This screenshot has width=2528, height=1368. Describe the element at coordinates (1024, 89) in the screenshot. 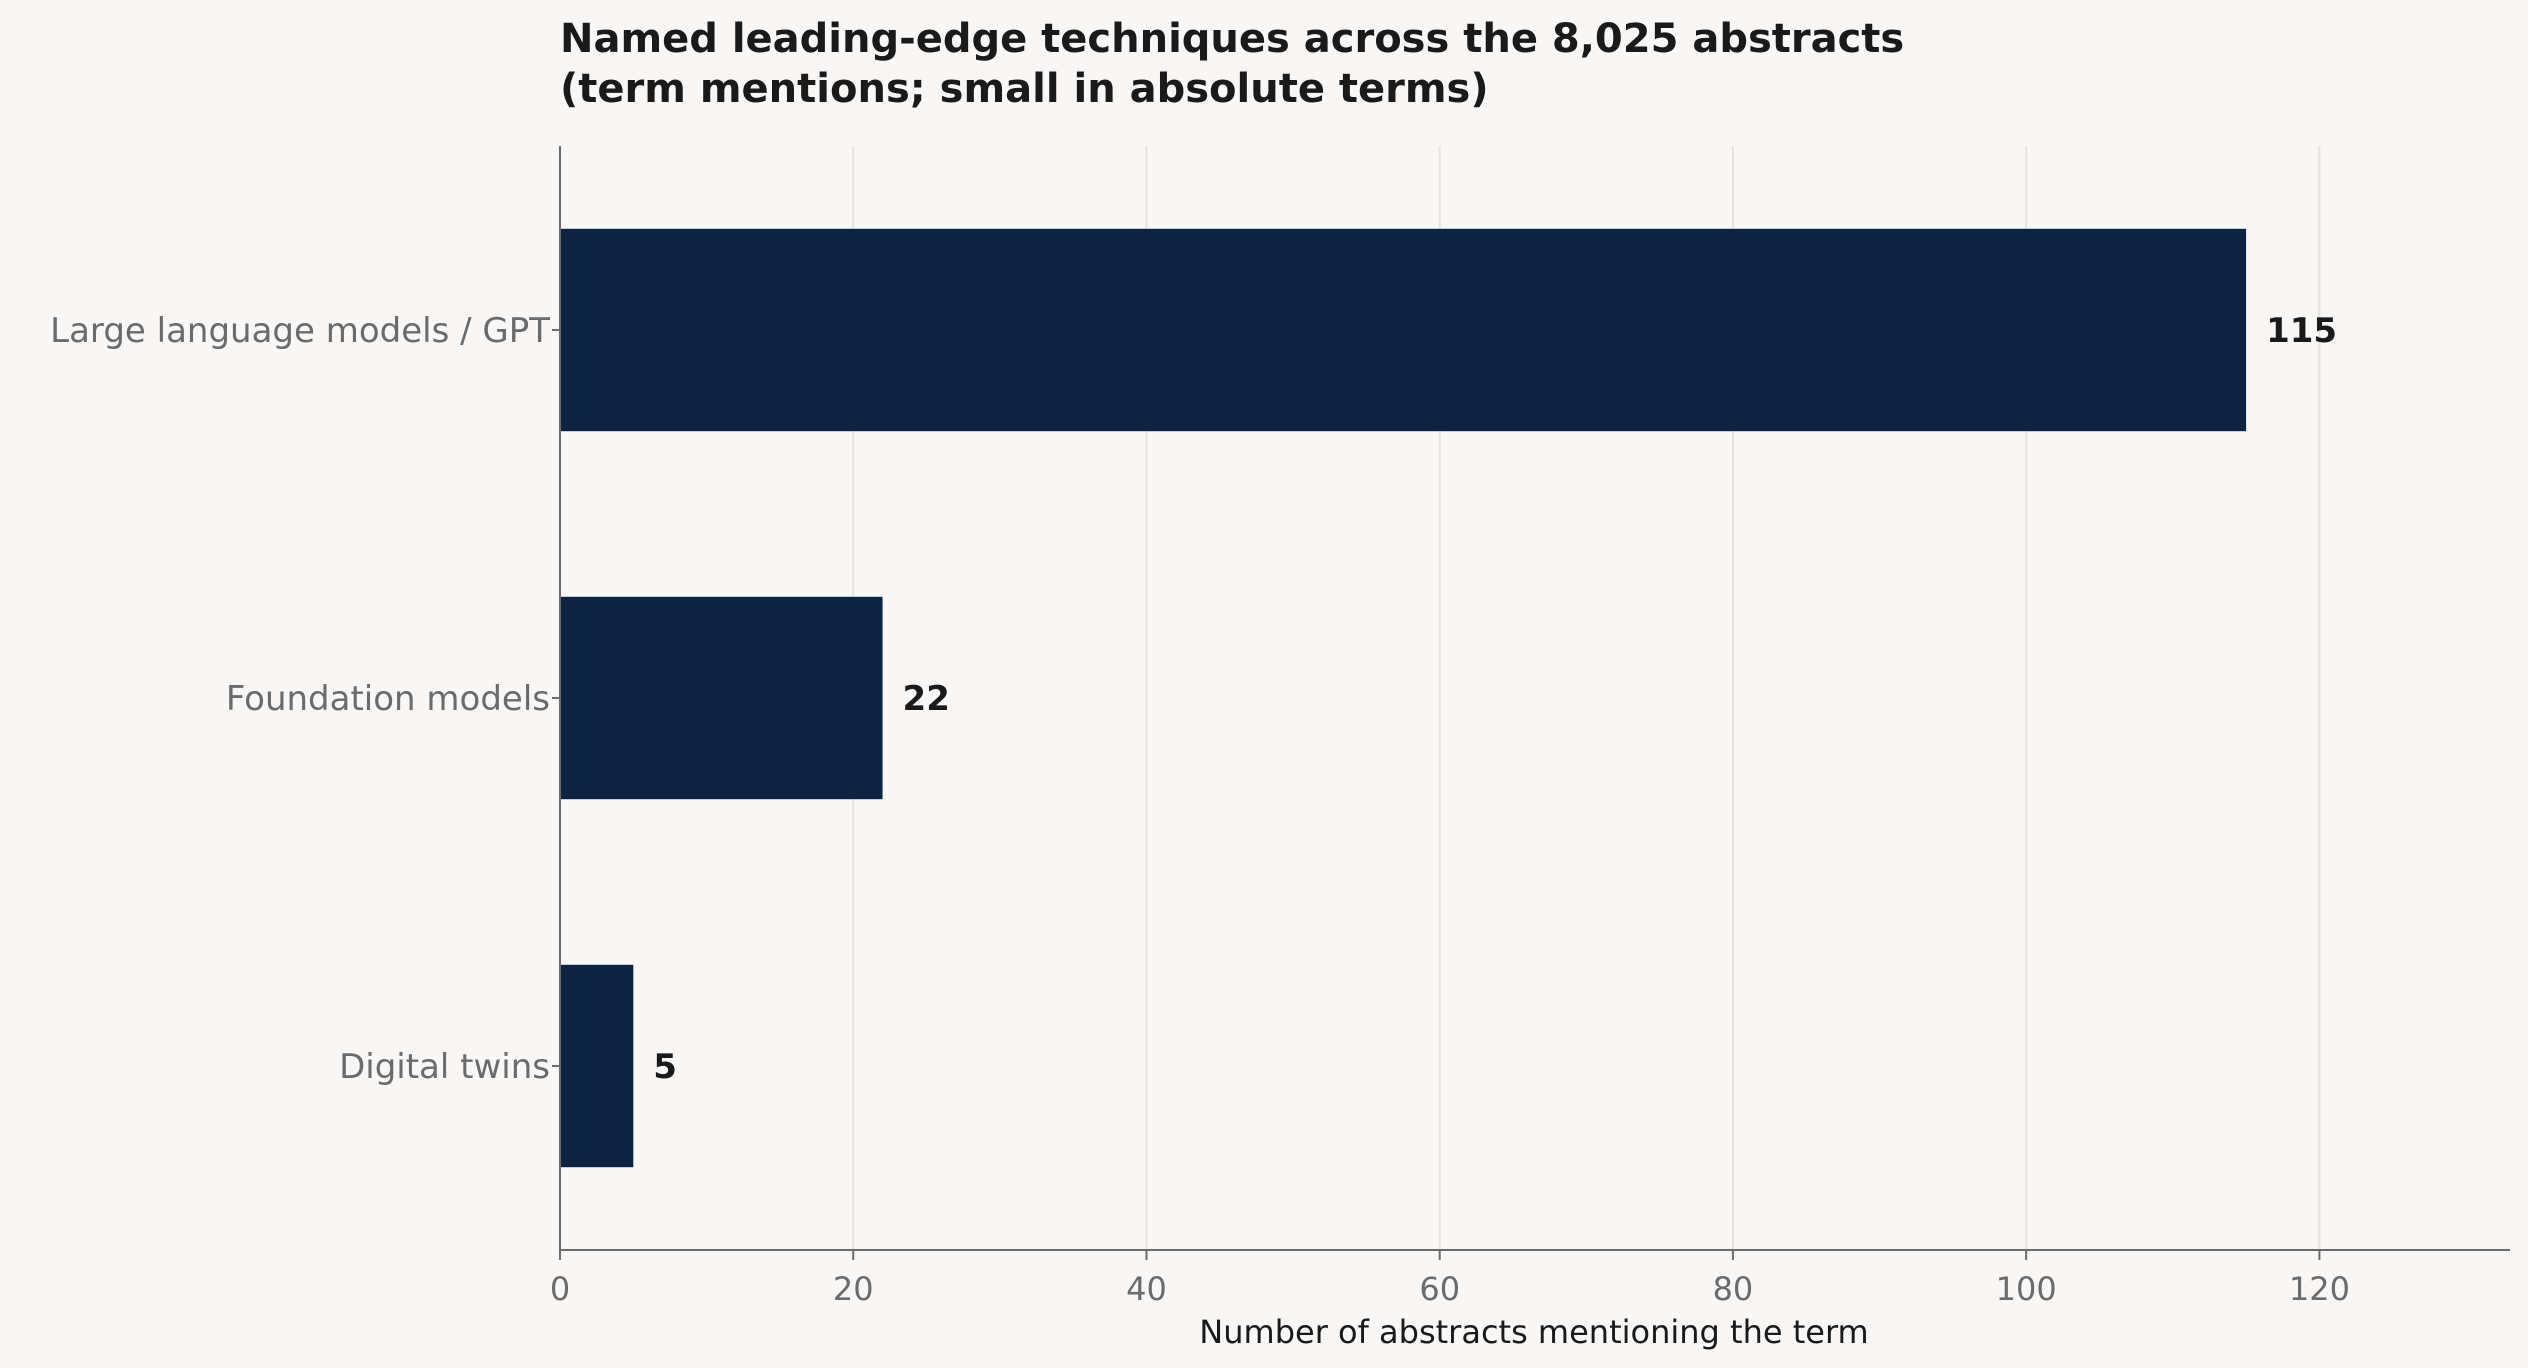

I see `chart-title-line: (term mentions; small in absolute terms)` at that location.